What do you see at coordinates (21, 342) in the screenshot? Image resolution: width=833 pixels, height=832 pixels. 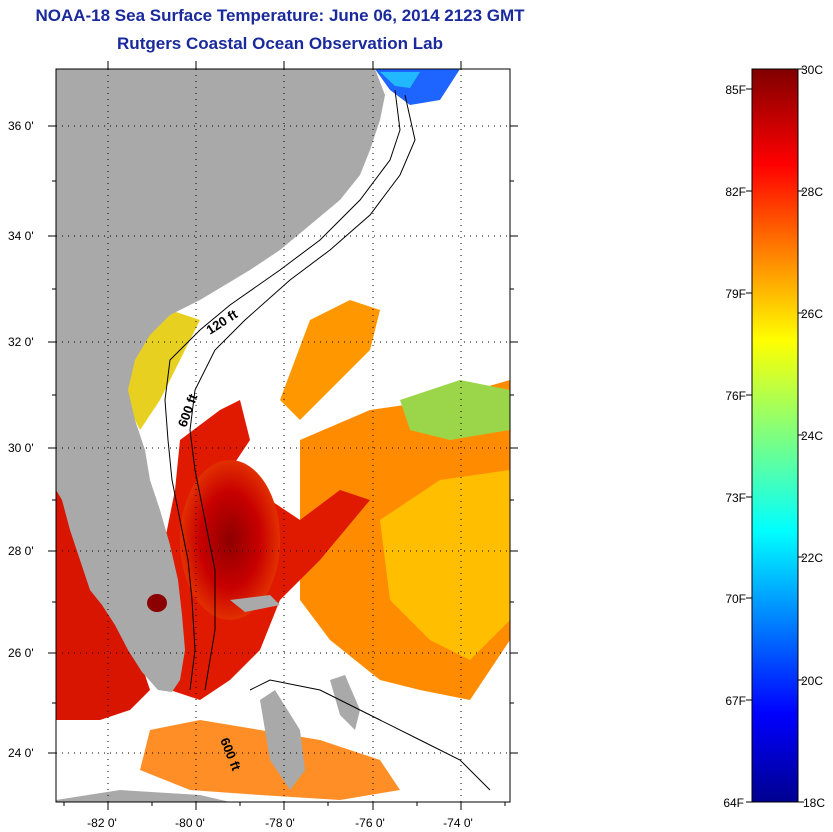 I see `lat-tick-label: 32 0'` at bounding box center [21, 342].